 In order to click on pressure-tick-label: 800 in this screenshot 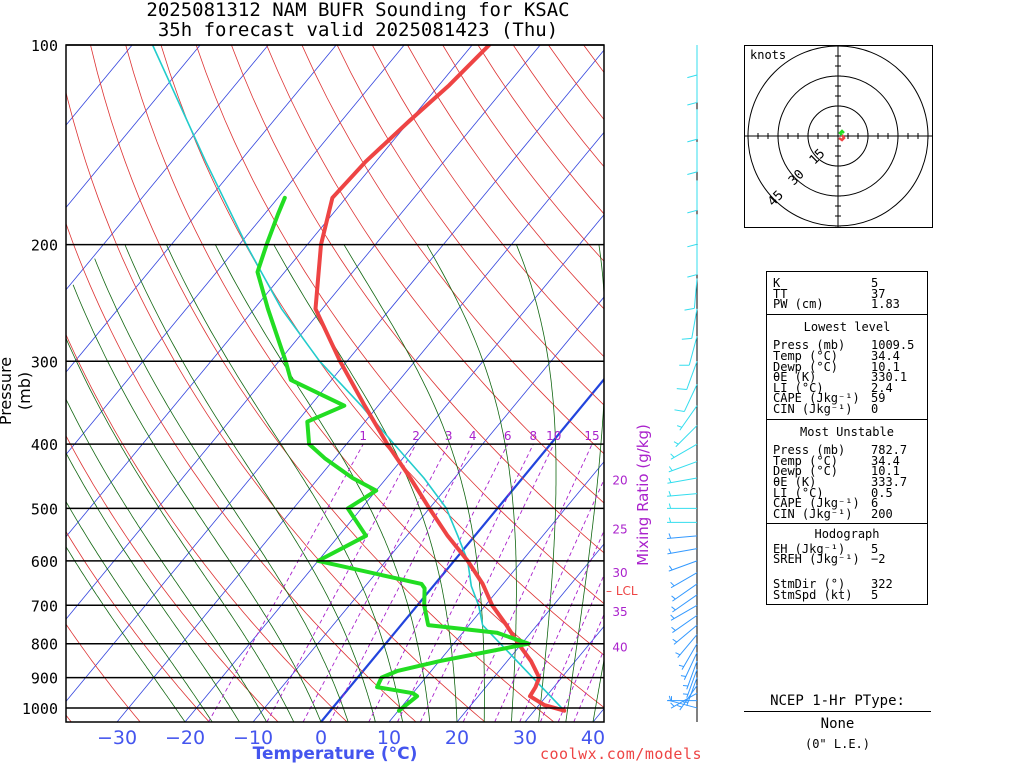, I will do `click(44, 645)`.